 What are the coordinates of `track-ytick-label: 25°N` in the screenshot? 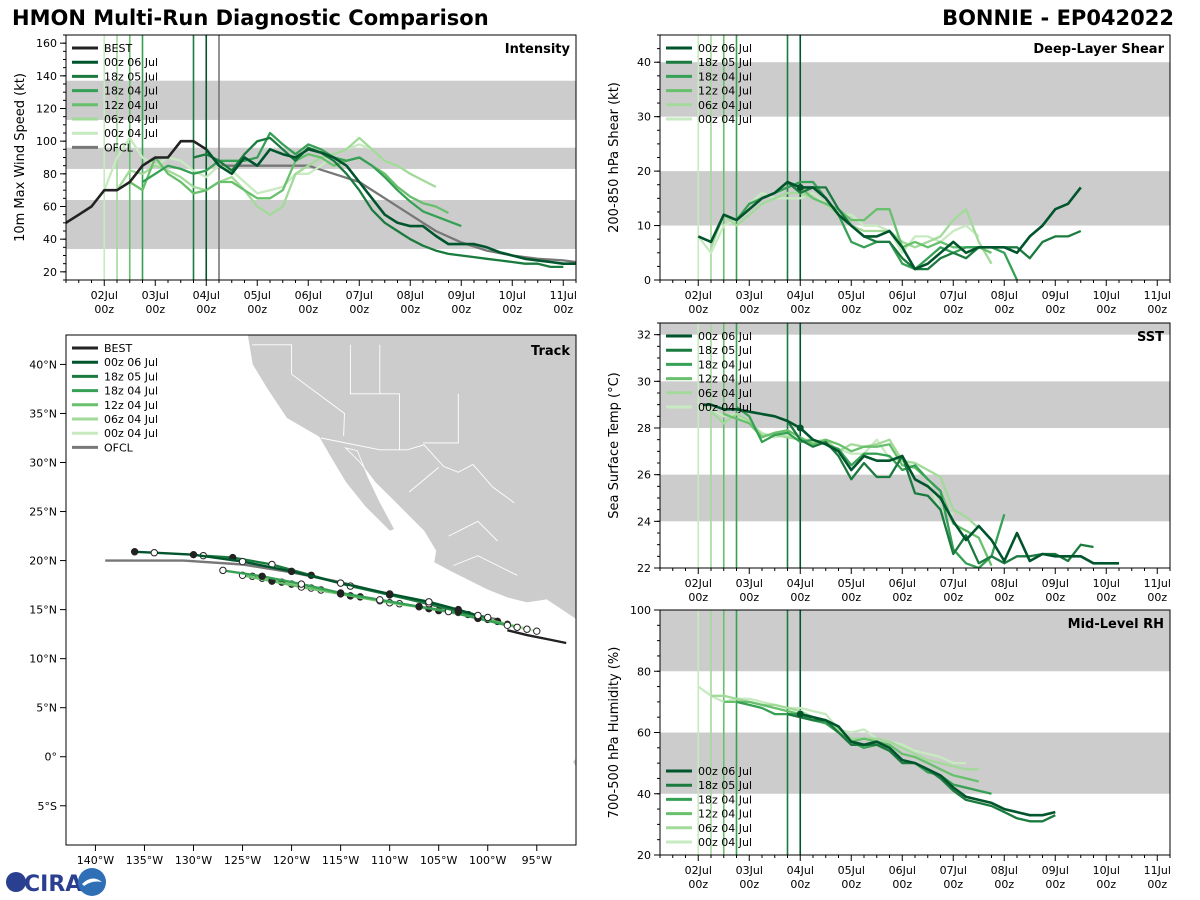 It's located at (43, 512).